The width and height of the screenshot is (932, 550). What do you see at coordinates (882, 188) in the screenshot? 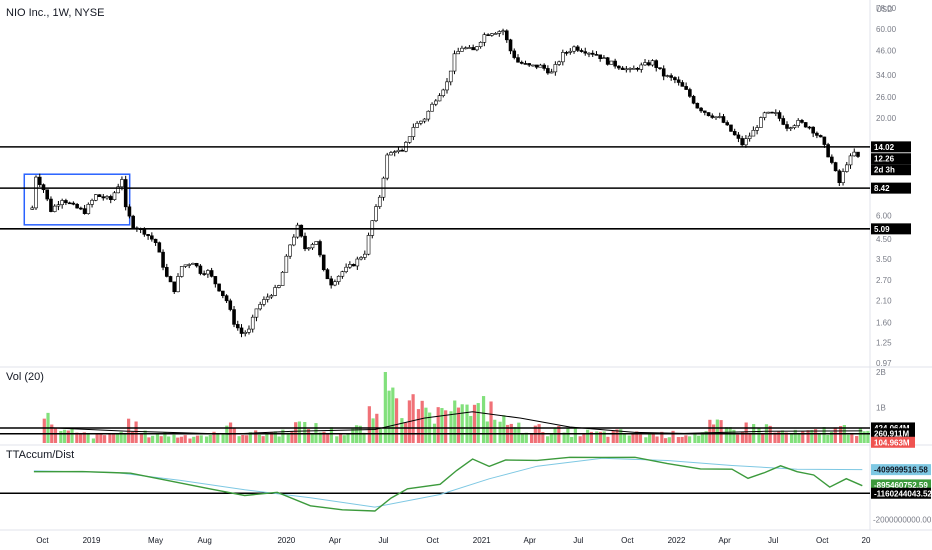
I see `level-badge-8-42-text: 8.42` at bounding box center [882, 188].